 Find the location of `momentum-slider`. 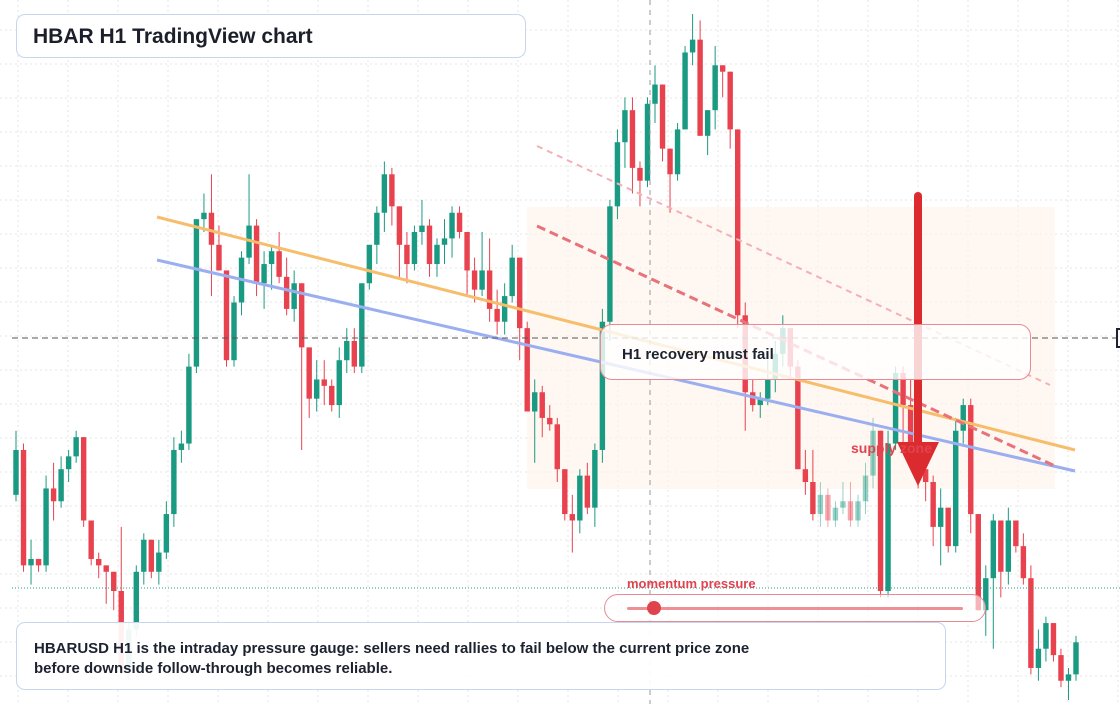

momentum-slider is located at coordinates (795, 608).